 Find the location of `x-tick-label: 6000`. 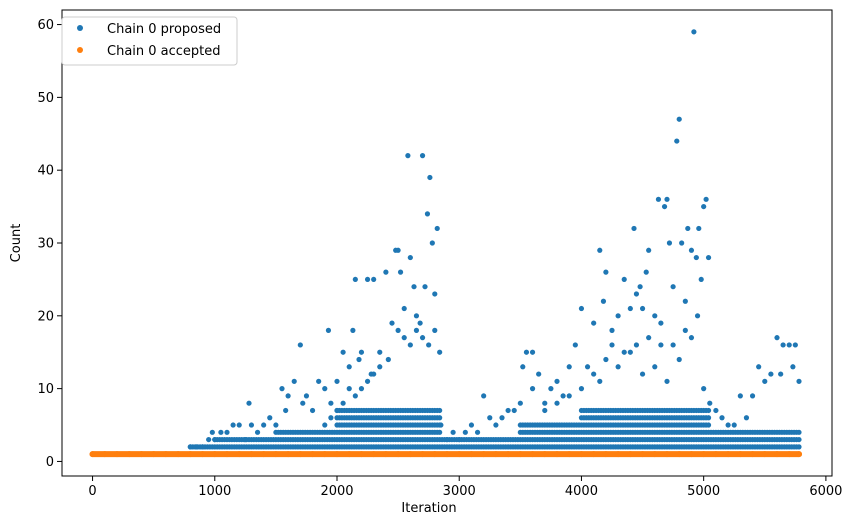

x-tick-label: 6000 is located at coordinates (825, 491).